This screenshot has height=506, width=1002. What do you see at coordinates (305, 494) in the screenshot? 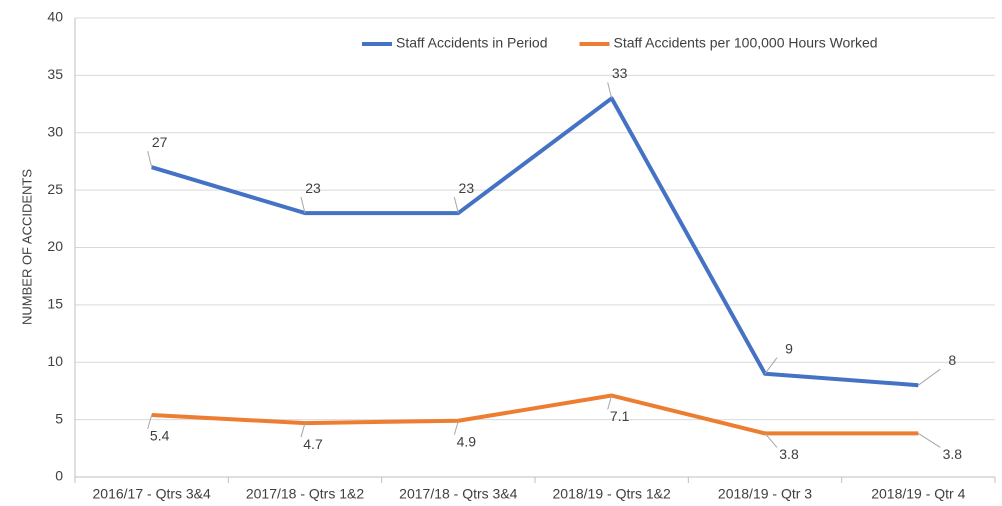
I see `x-tick-label: 2017/18 - Qtrs 1&2` at bounding box center [305, 494].